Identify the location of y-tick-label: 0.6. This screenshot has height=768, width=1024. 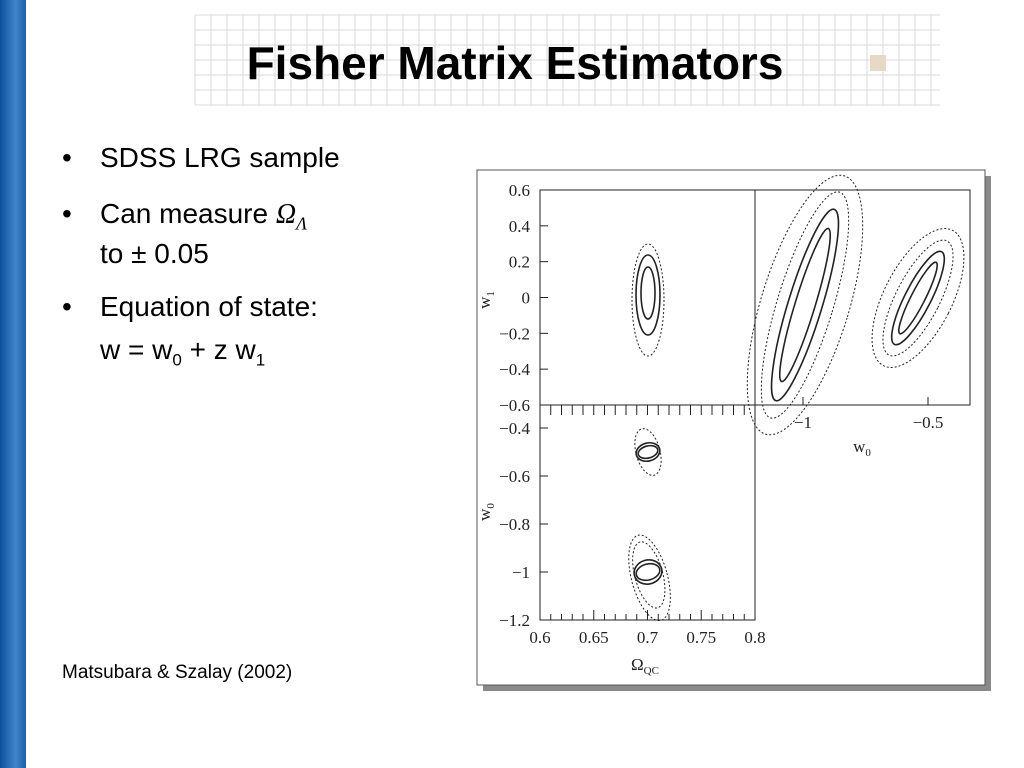
(519, 190).